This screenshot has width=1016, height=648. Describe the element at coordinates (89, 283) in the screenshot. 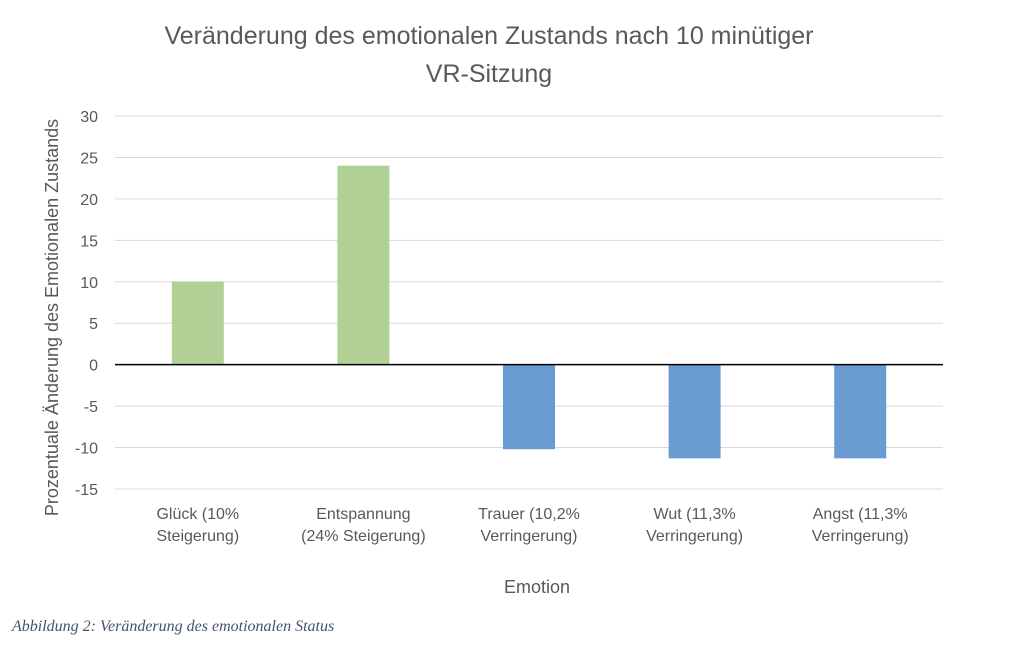

I see `y-tick-label: 10` at that location.